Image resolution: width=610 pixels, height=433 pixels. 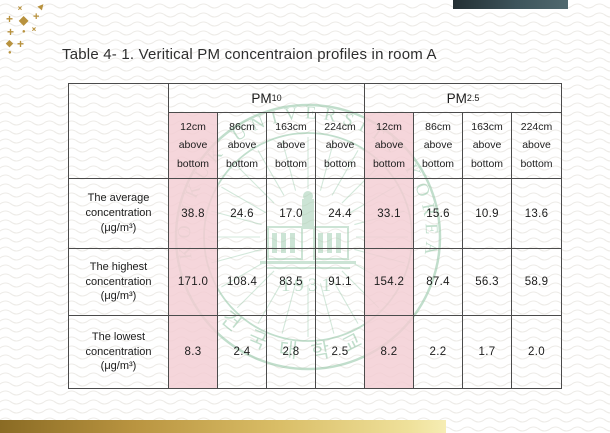 What do you see at coordinates (438, 352) in the screenshot?
I see `table-cell: 2.2` at bounding box center [438, 352].